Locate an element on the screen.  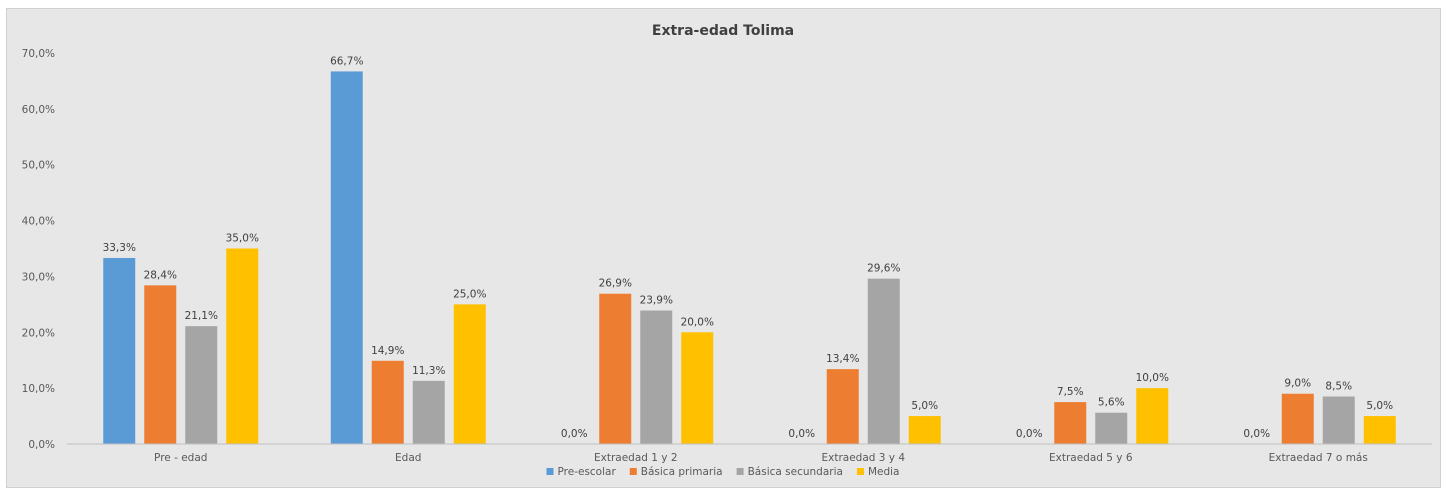
x-tick-label: Extraedad 7 o más is located at coordinates (1318, 458).